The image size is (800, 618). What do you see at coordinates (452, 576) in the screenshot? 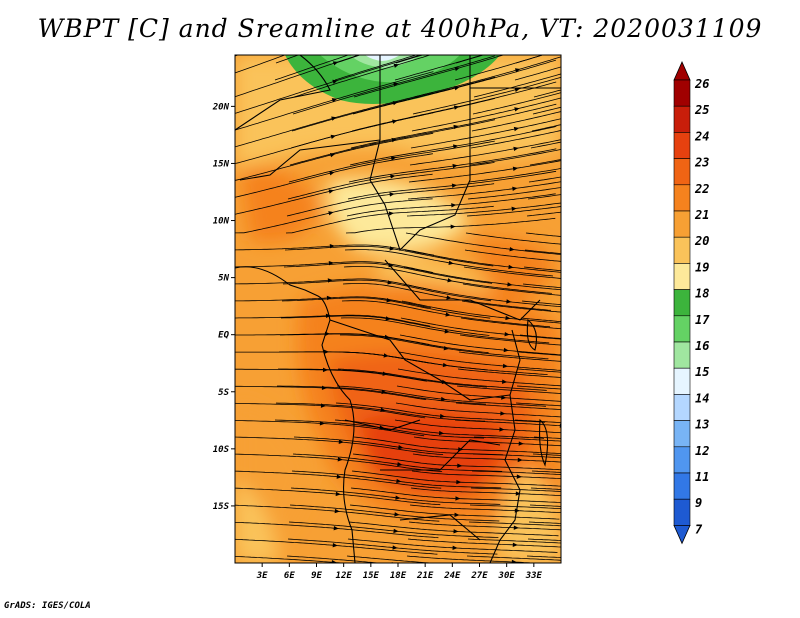
I see `lon-label: 24E` at bounding box center [452, 576].